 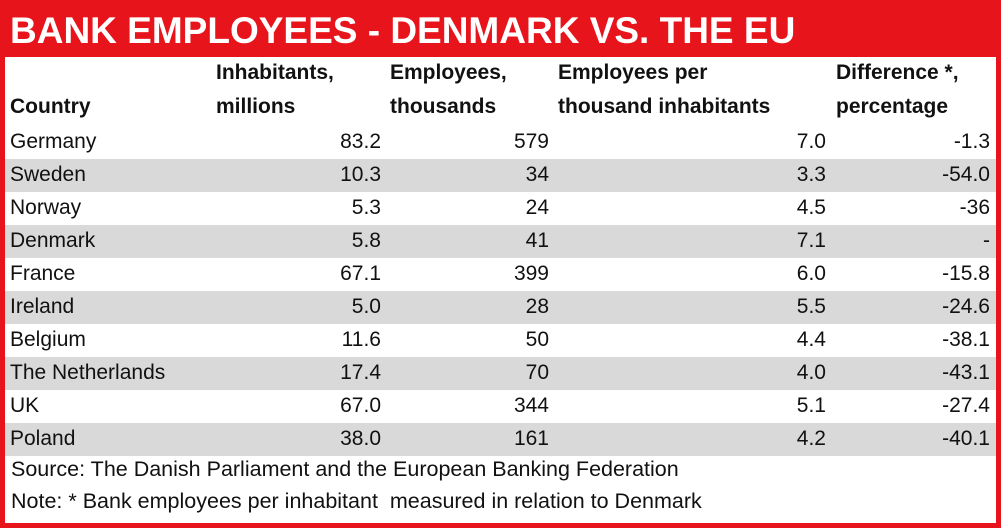 What do you see at coordinates (43, 438) in the screenshot?
I see `country-cell: Poland` at bounding box center [43, 438].